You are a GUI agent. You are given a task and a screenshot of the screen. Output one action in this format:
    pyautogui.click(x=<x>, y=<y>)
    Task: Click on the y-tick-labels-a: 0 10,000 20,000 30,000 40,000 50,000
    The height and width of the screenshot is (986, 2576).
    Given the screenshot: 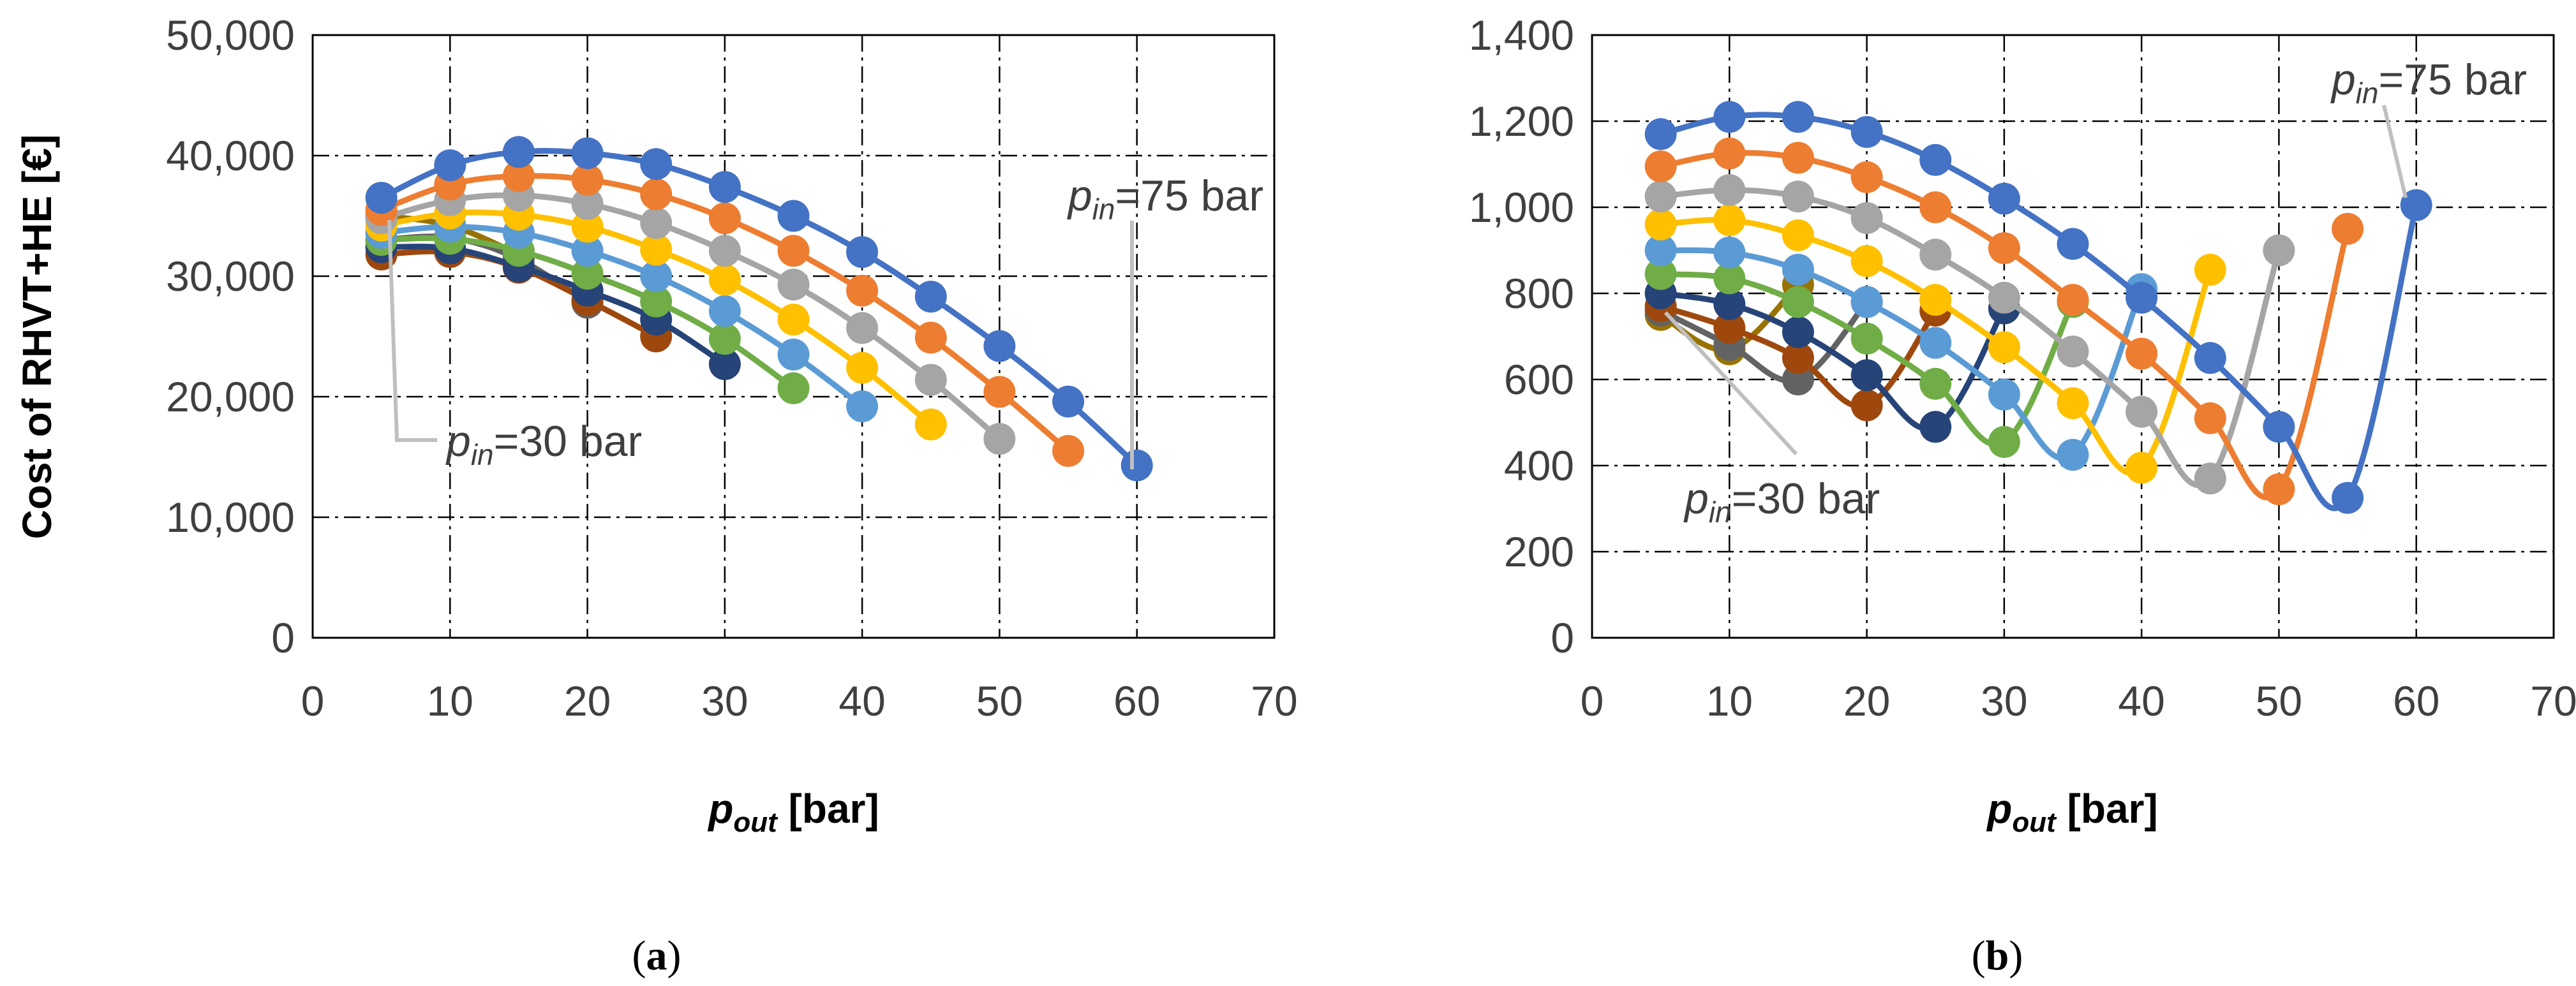 What is the action you would take?
    pyautogui.click(x=230, y=336)
    